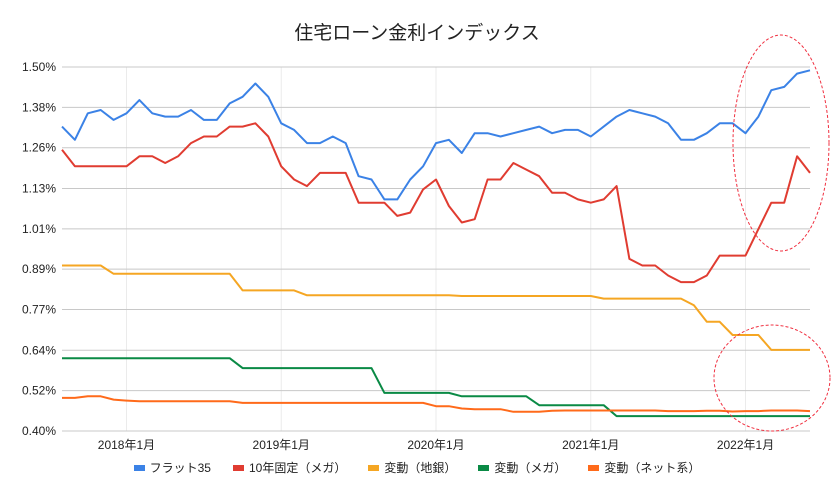 This screenshot has width=834, height=500. Describe the element at coordinates (39, 229) in the screenshot. I see `y-tick-label: 1.01%` at that location.